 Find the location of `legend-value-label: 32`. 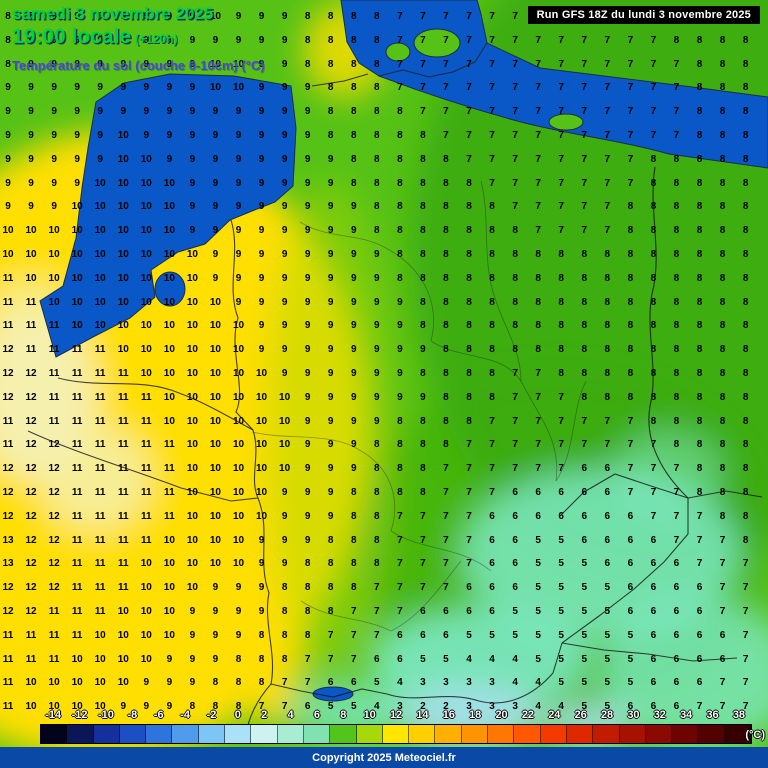

legend-value-label: 32 is located at coordinates (659, 715).